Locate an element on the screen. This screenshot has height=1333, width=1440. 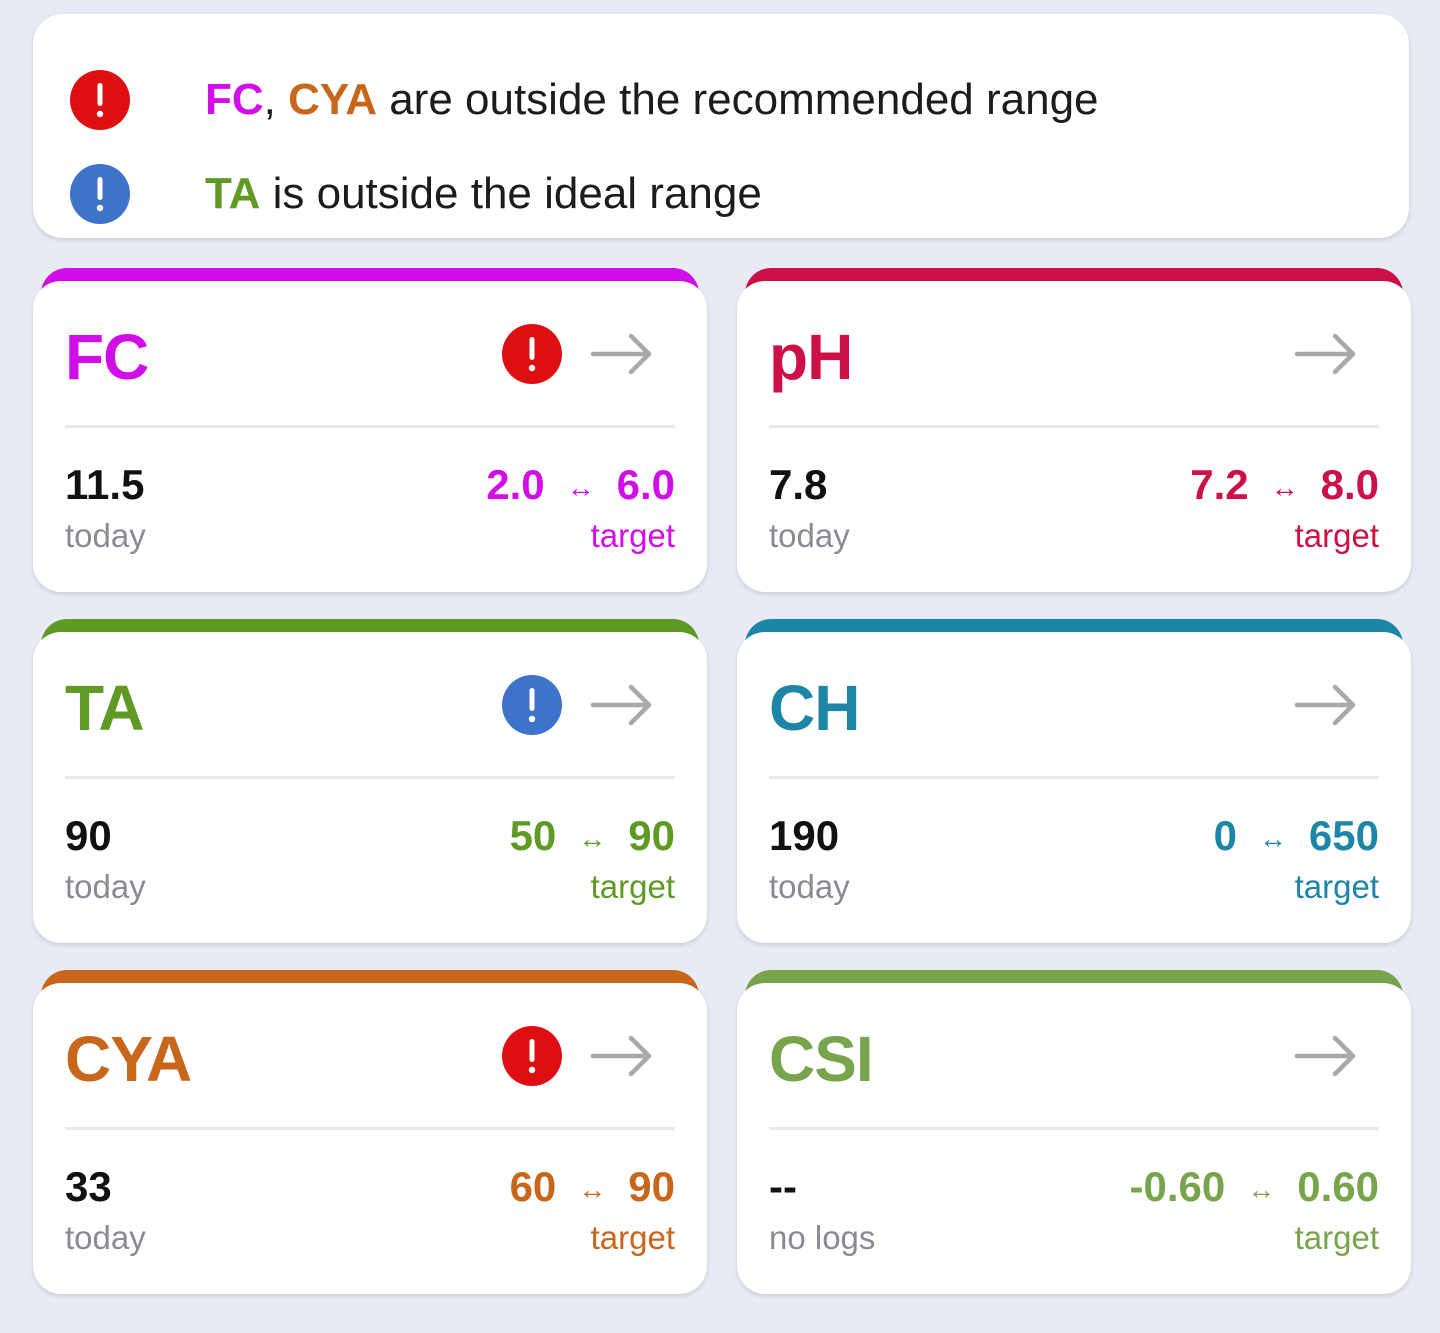
alert-recommended-message: are outside the recommended range is located at coordinates (737, 99).